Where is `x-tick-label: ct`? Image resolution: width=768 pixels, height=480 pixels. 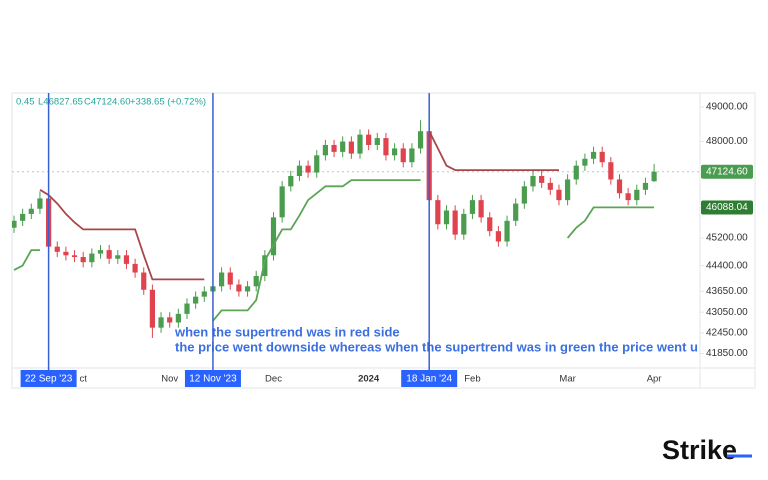
x-tick-label: ct is located at coordinates (84, 379).